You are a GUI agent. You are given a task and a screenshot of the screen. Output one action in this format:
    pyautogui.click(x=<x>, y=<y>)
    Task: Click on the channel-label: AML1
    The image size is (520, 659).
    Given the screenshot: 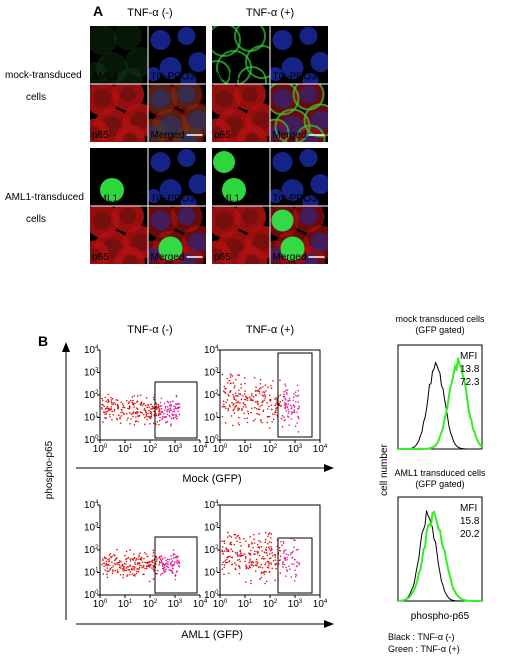 What is the action you would take?
    pyautogui.click(x=105, y=77)
    